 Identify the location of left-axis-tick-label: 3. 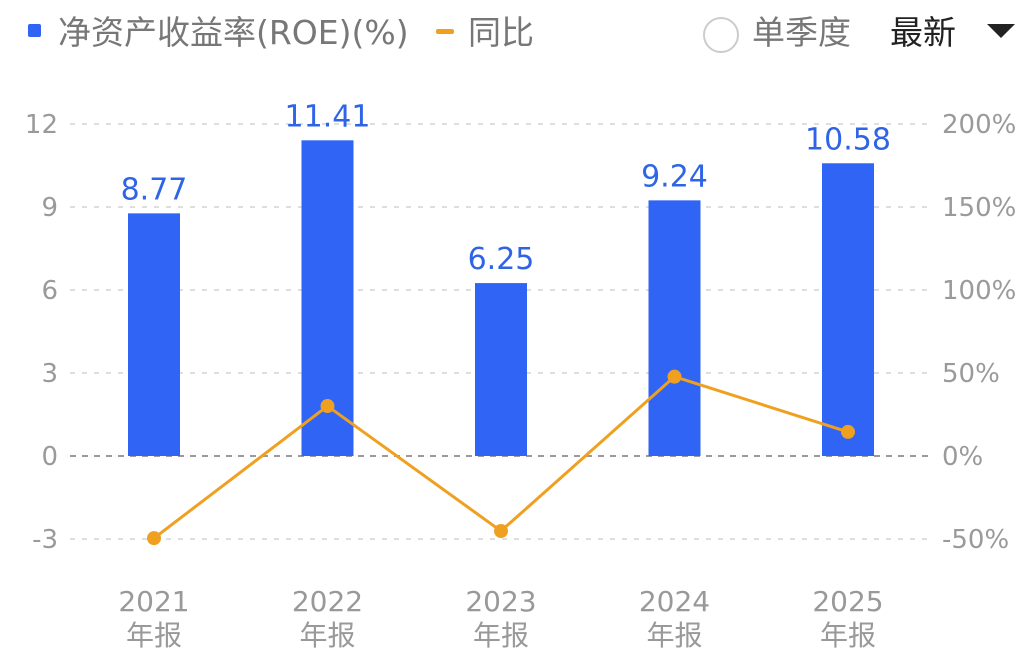
(49, 374).